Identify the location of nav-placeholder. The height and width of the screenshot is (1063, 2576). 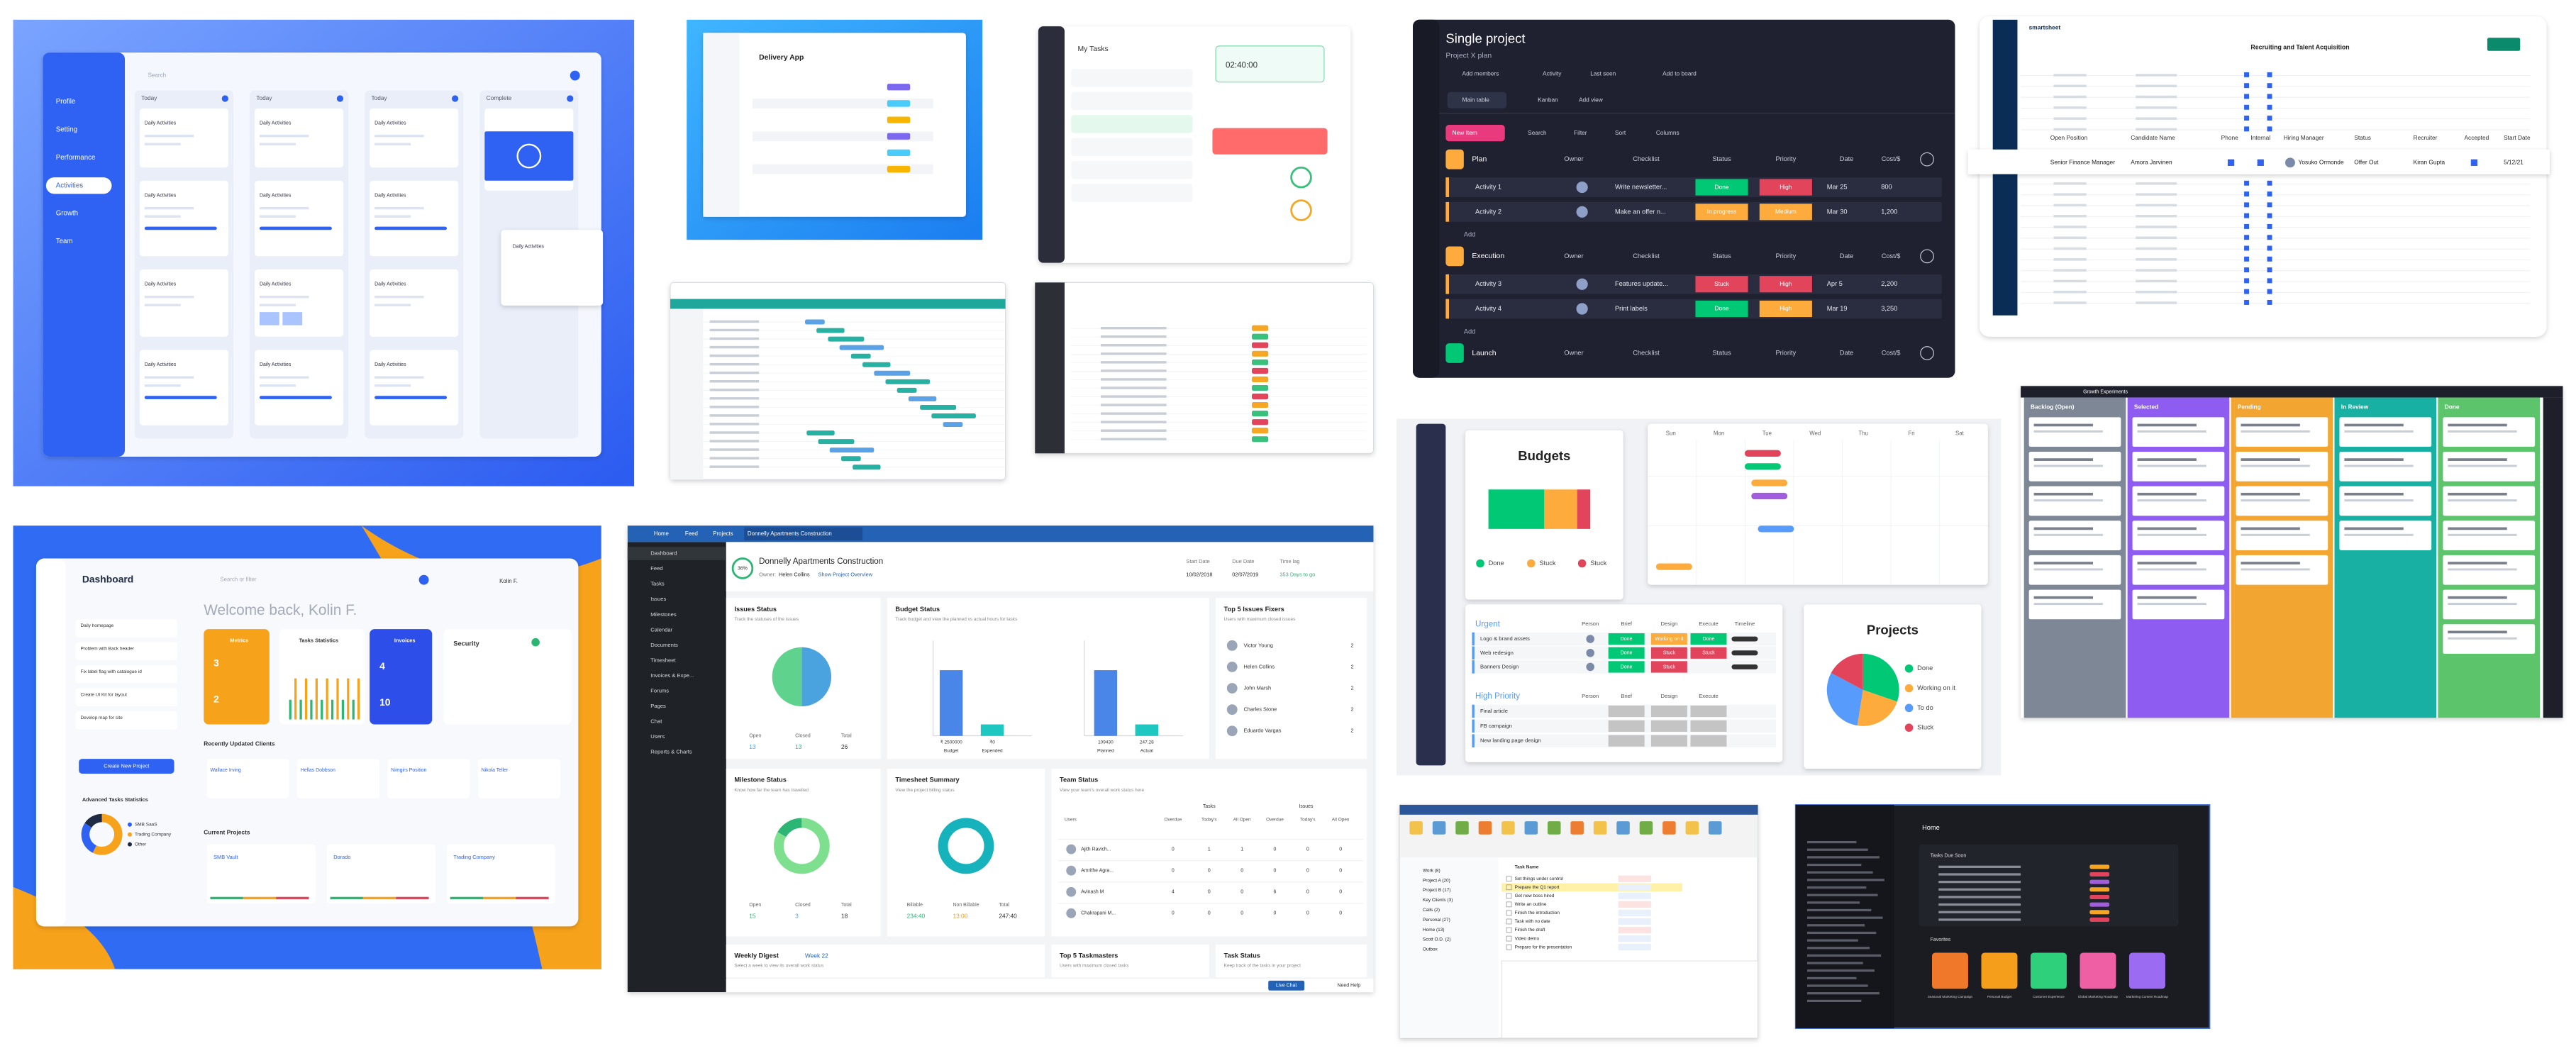
(1841, 933).